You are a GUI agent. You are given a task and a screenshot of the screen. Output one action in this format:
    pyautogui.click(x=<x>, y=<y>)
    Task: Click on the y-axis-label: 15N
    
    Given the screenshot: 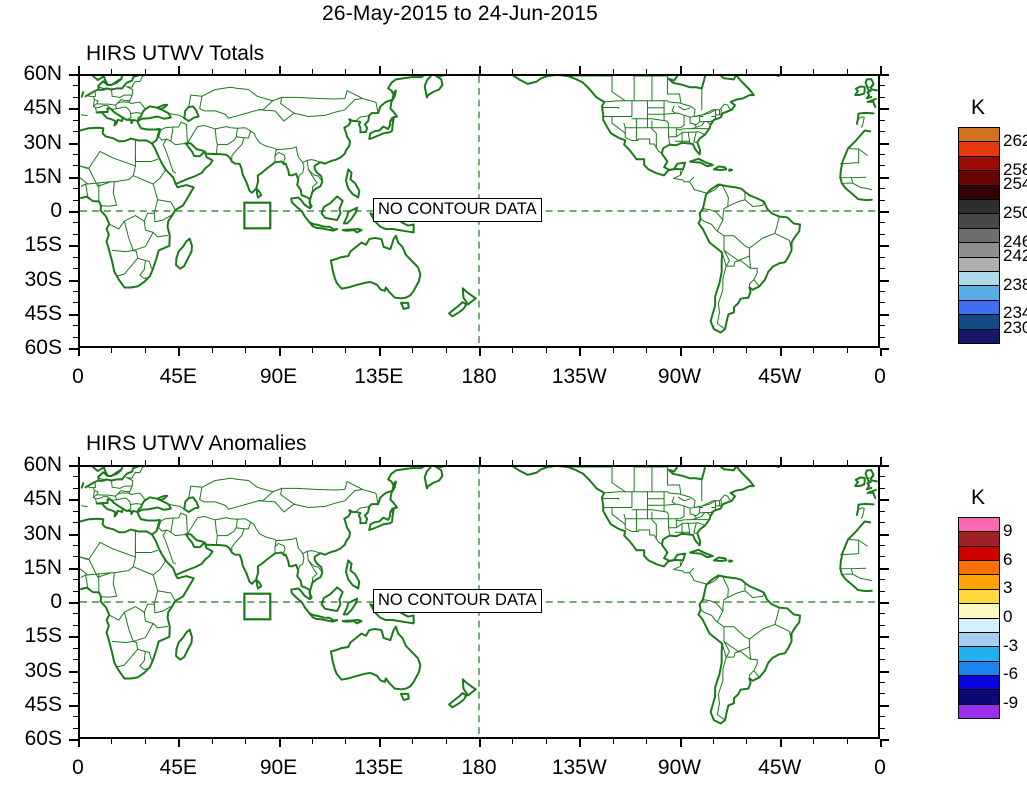 What is the action you would take?
    pyautogui.click(x=42, y=567)
    